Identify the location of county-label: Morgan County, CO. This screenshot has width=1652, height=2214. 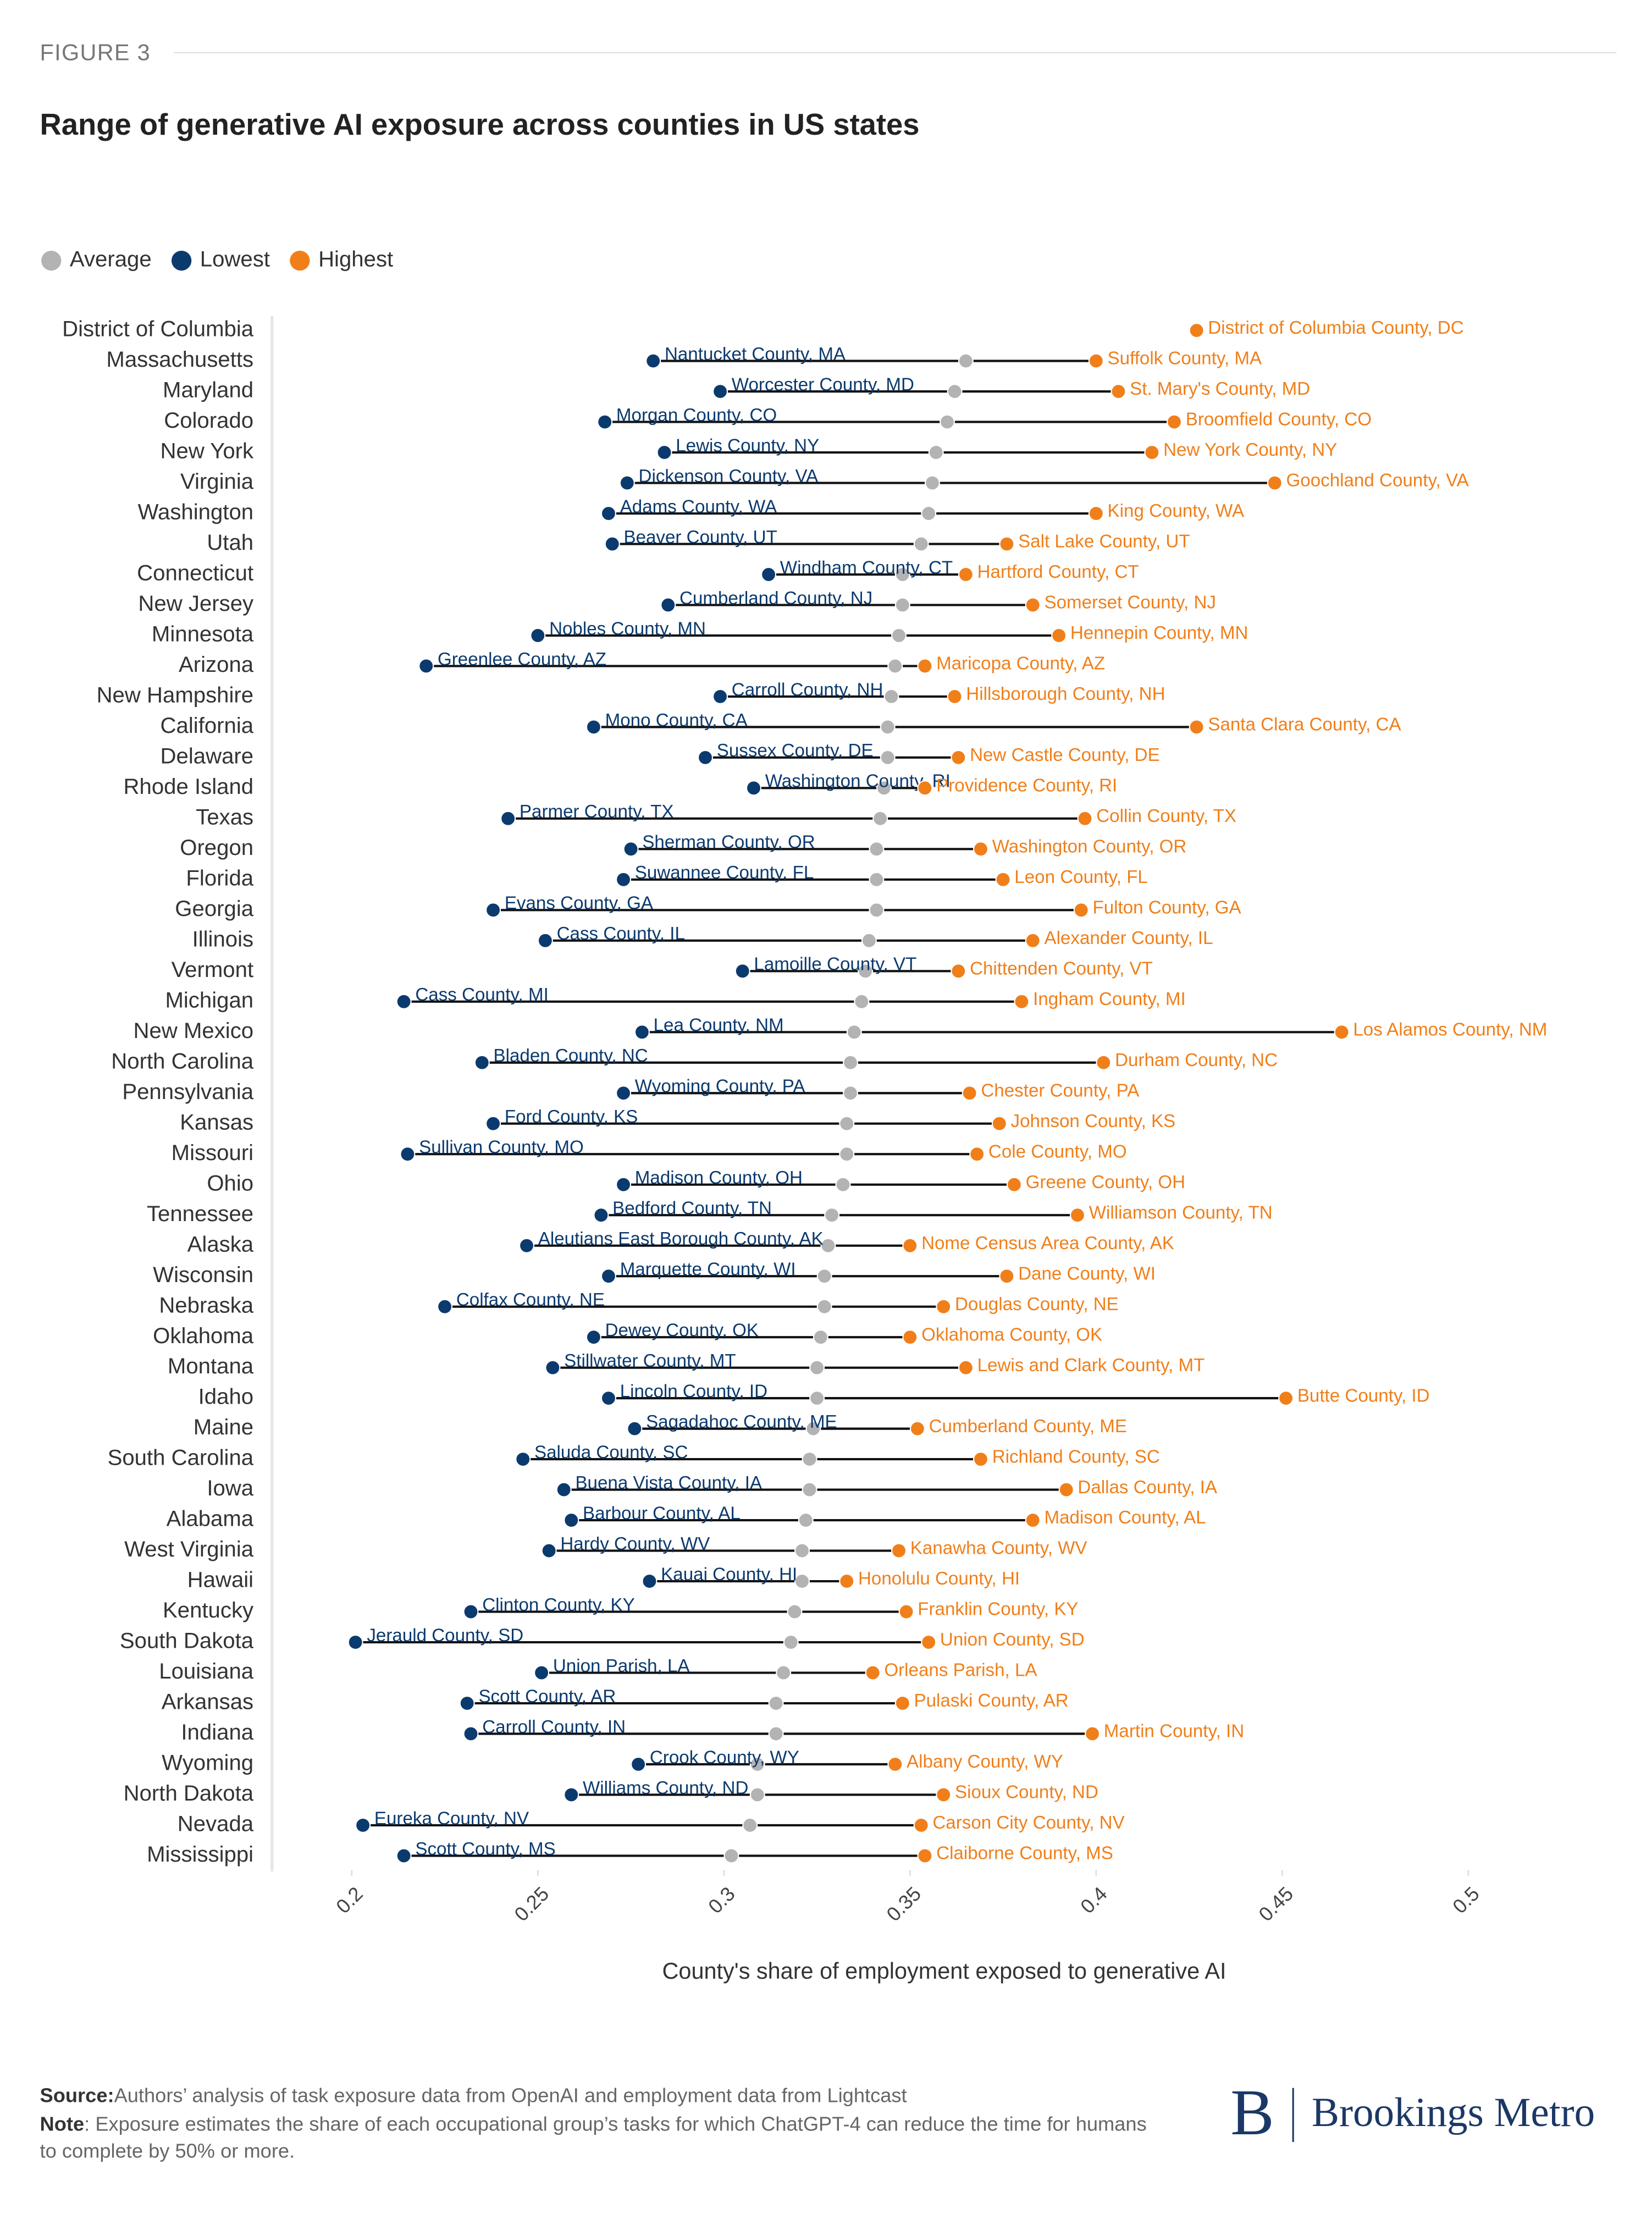
(696, 415).